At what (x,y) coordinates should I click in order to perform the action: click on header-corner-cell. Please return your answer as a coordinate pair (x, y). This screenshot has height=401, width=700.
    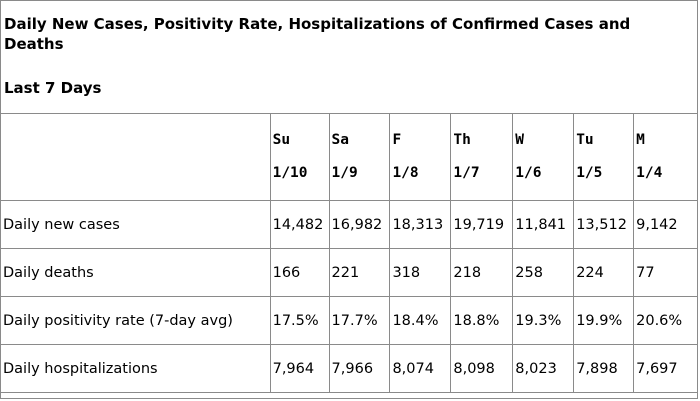
    Looking at the image, I should click on (135, 157).